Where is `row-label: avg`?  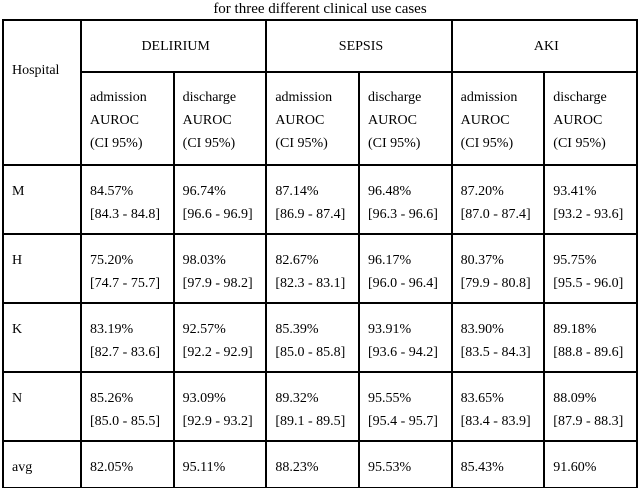 row-label: avg is located at coordinates (42, 464).